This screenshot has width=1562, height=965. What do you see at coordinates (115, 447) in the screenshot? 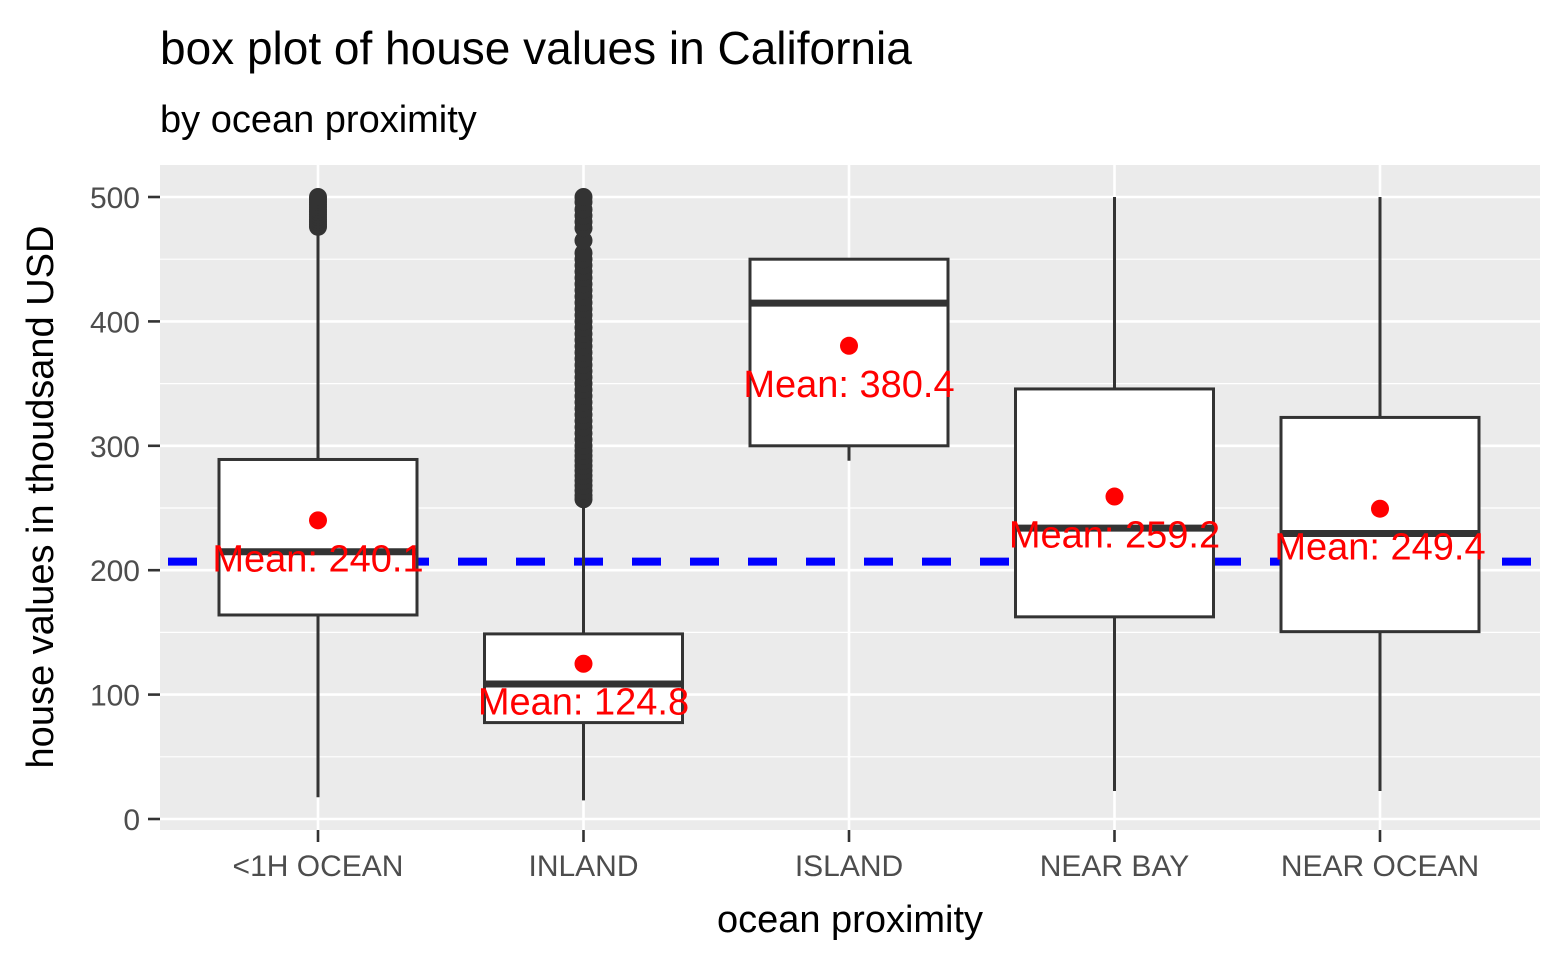
I see `y-tick-label: 300` at bounding box center [115, 447].